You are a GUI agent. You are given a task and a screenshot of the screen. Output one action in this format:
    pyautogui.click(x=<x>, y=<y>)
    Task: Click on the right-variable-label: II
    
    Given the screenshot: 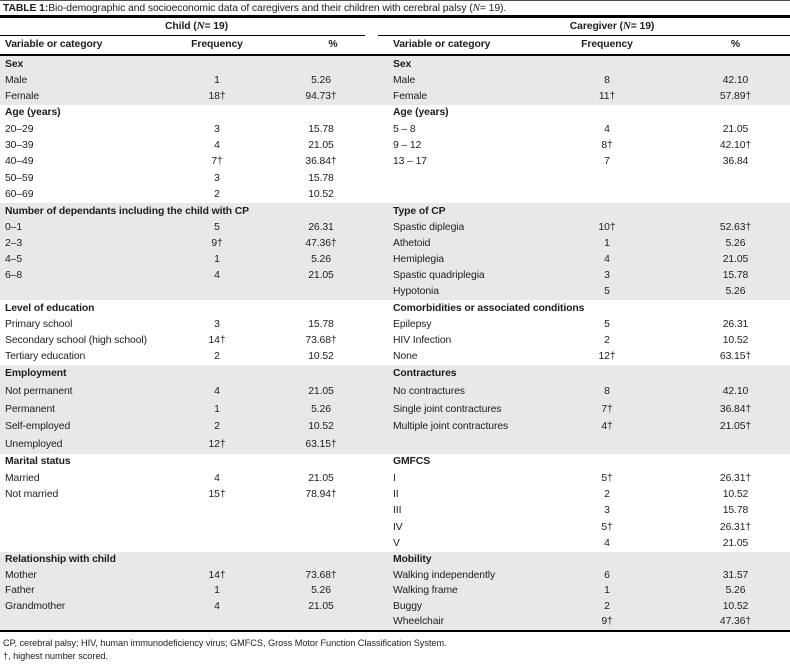 What is the action you would take?
    pyautogui.click(x=396, y=495)
    